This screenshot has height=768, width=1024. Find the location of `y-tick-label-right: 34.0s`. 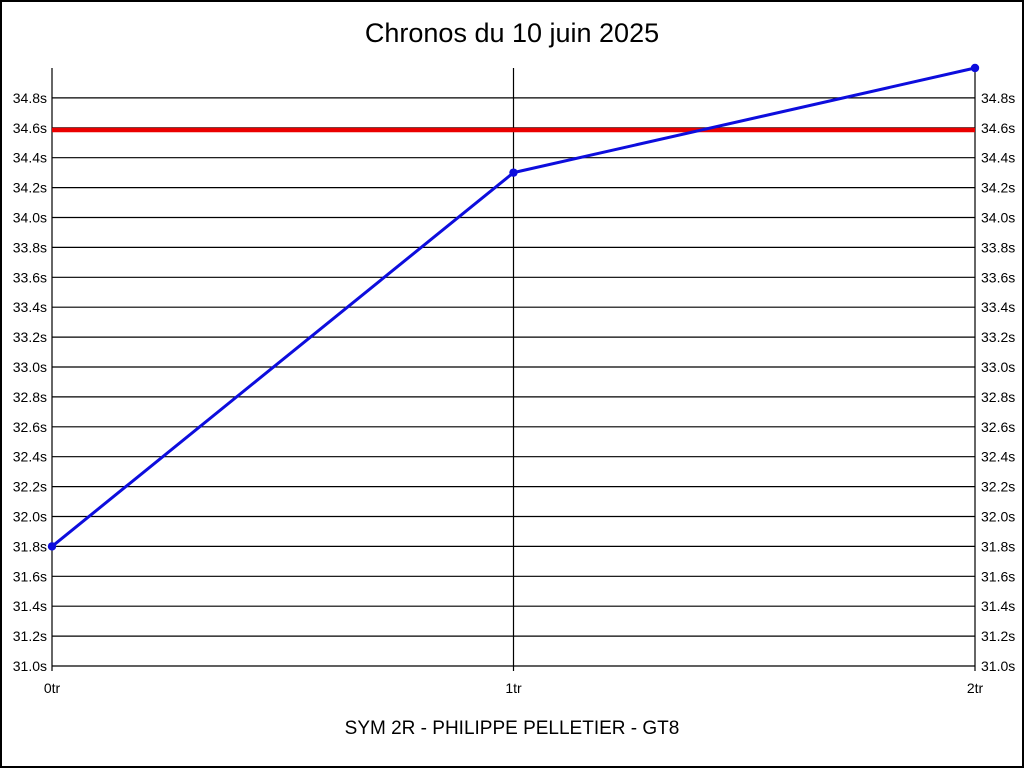

y-tick-label-right: 34.0s is located at coordinates (998, 218).